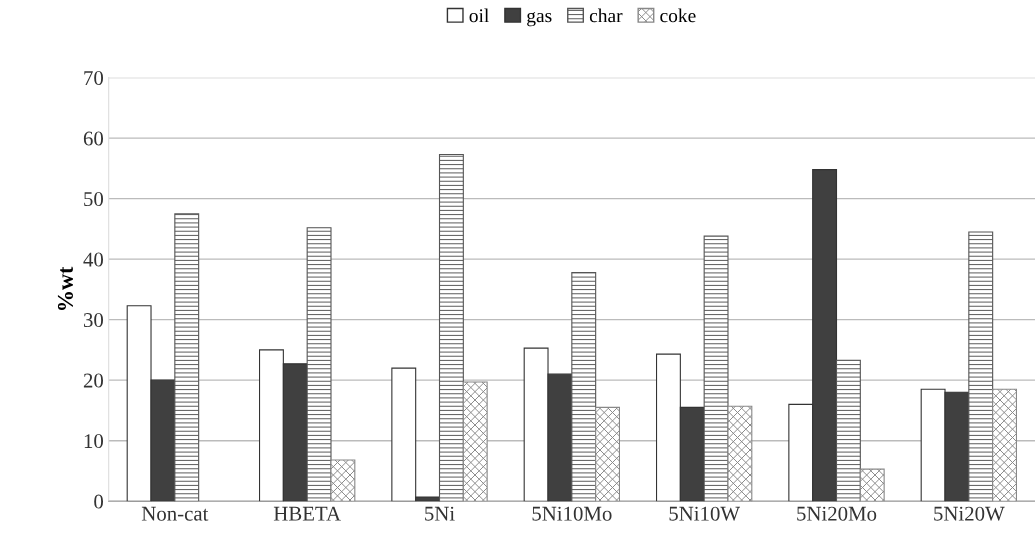 This screenshot has width=1035, height=543. What do you see at coordinates (99, 501) in the screenshot?
I see `y-tick-label: 0` at bounding box center [99, 501].